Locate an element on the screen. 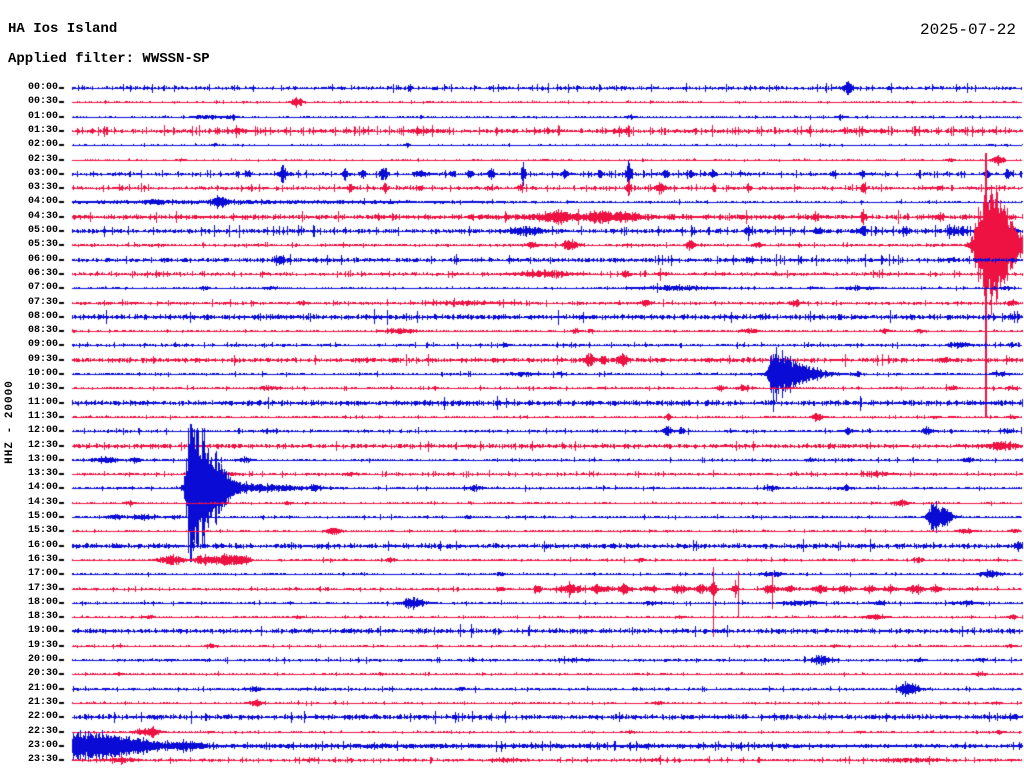  trace-time-label: 19:00 is located at coordinates (42, 631).